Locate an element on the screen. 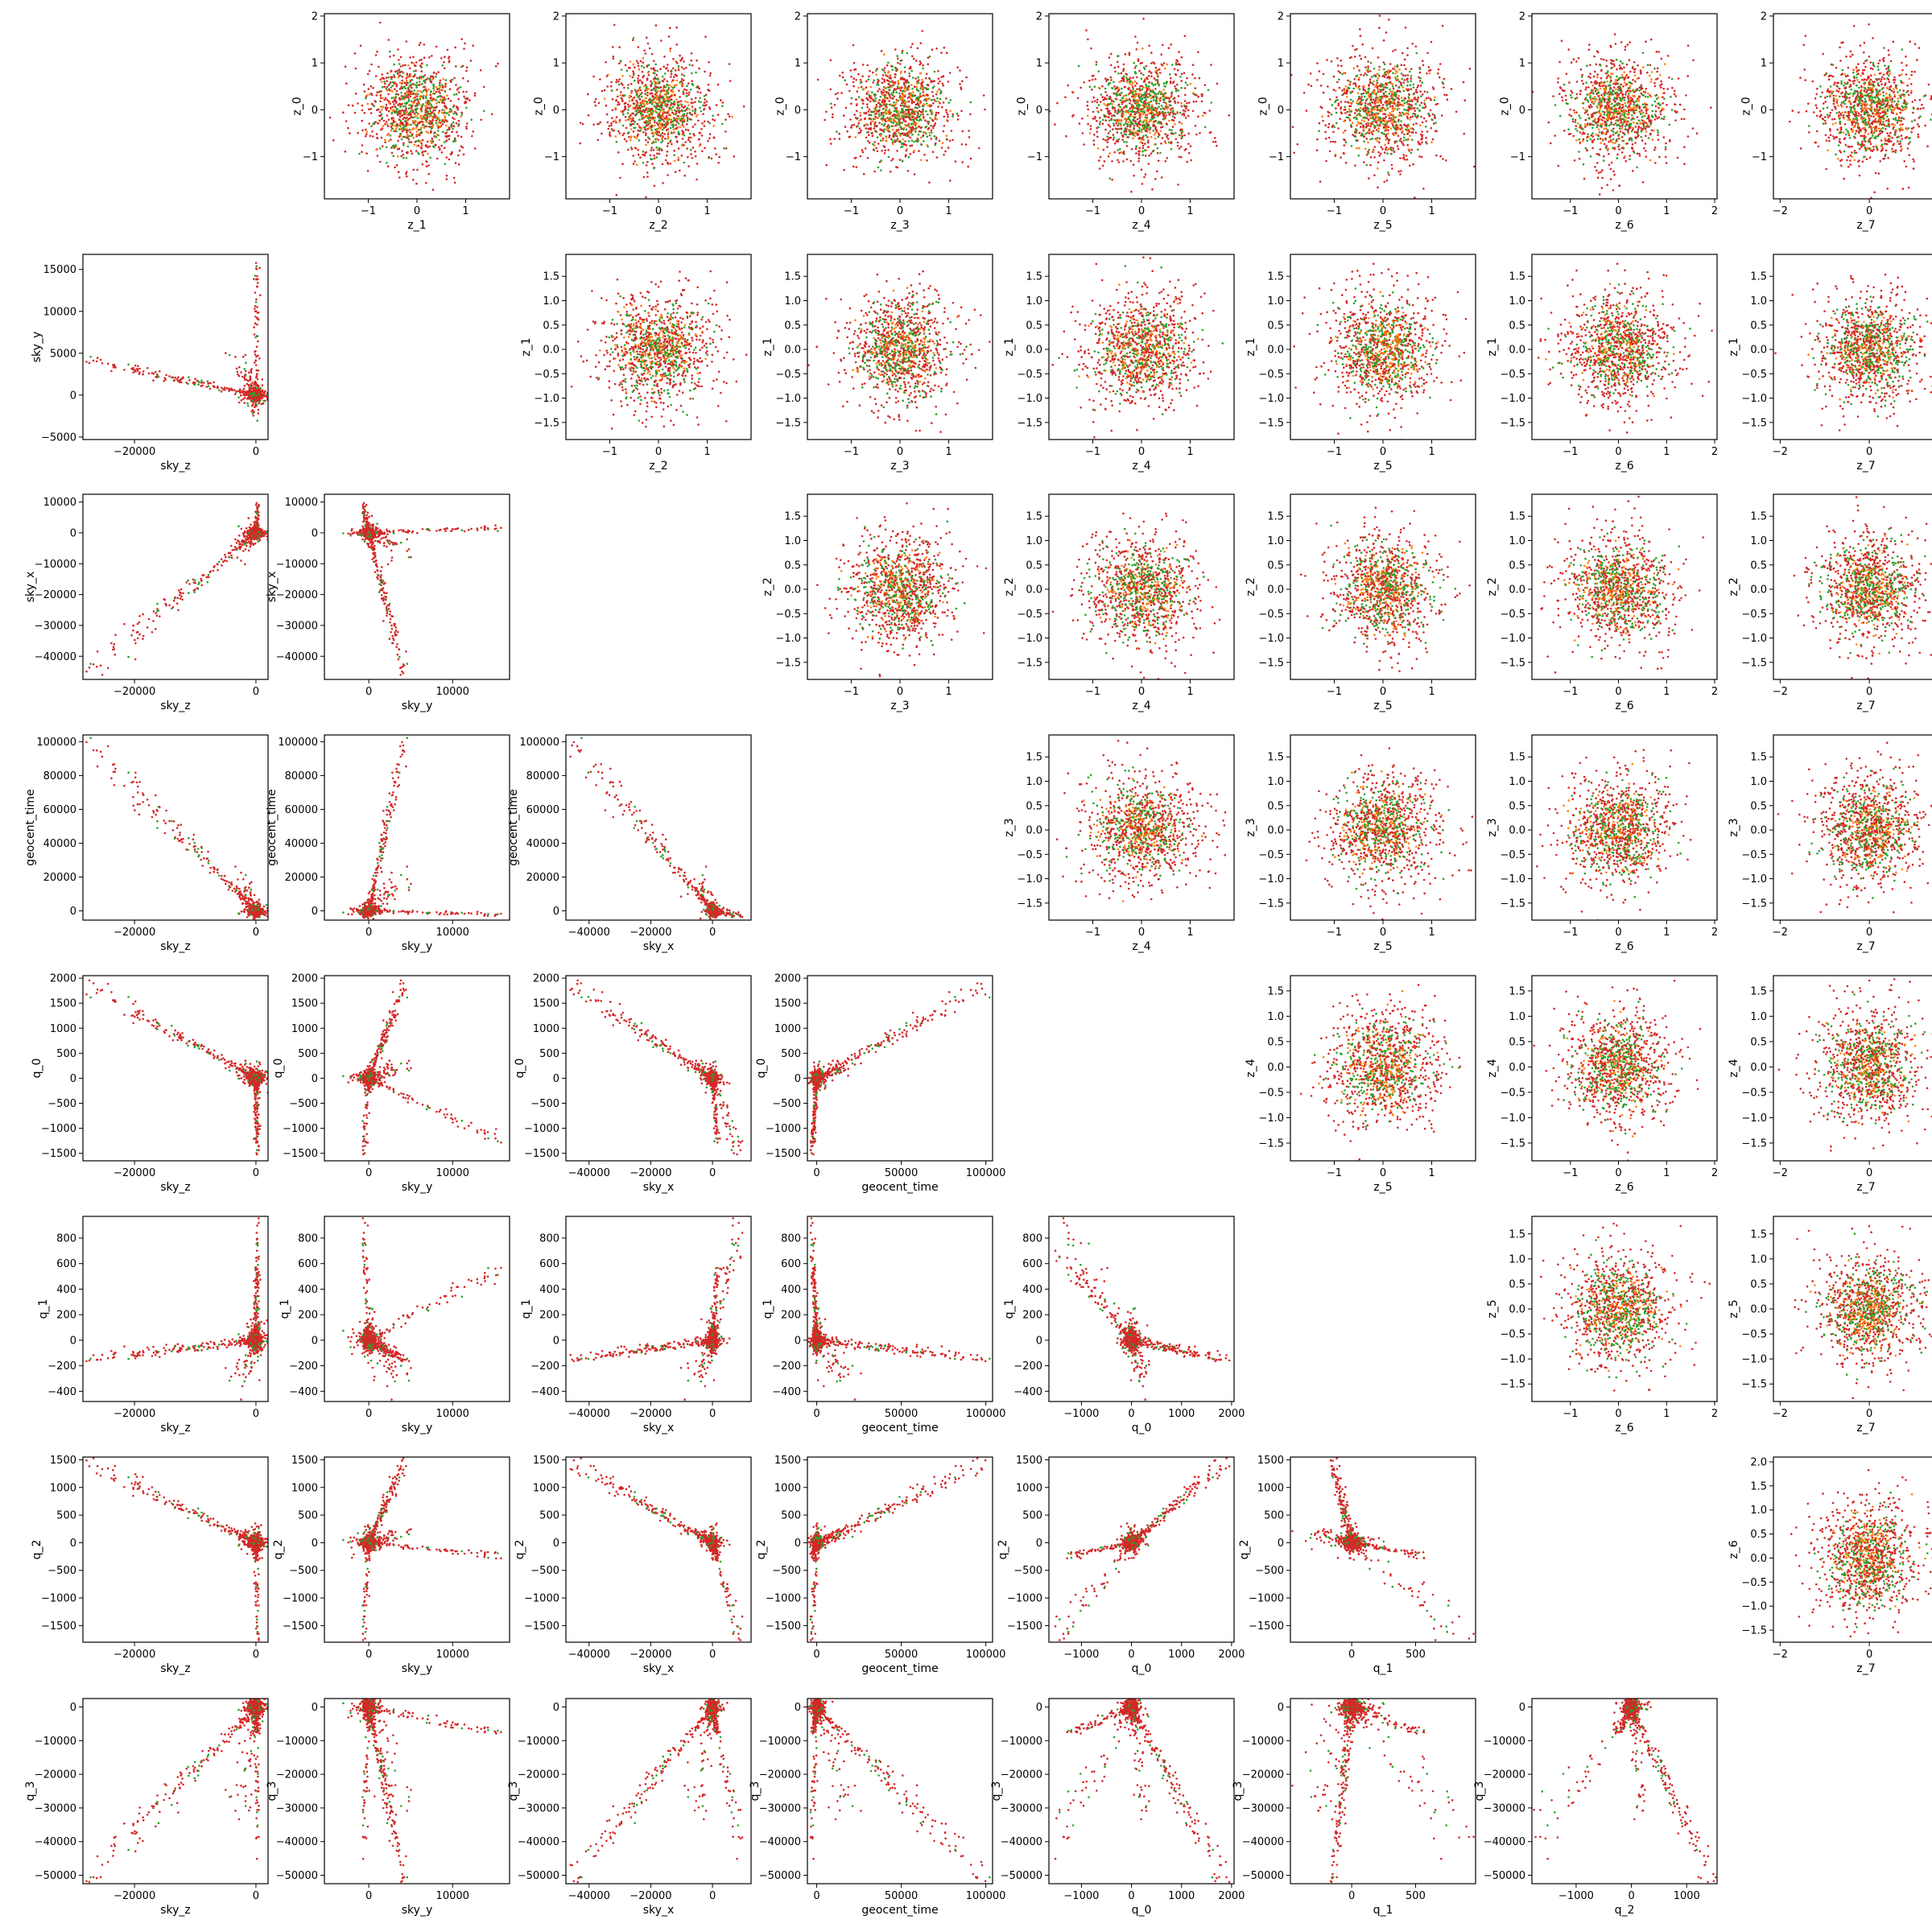  y-tick-label: 40000 is located at coordinates (301, 844).